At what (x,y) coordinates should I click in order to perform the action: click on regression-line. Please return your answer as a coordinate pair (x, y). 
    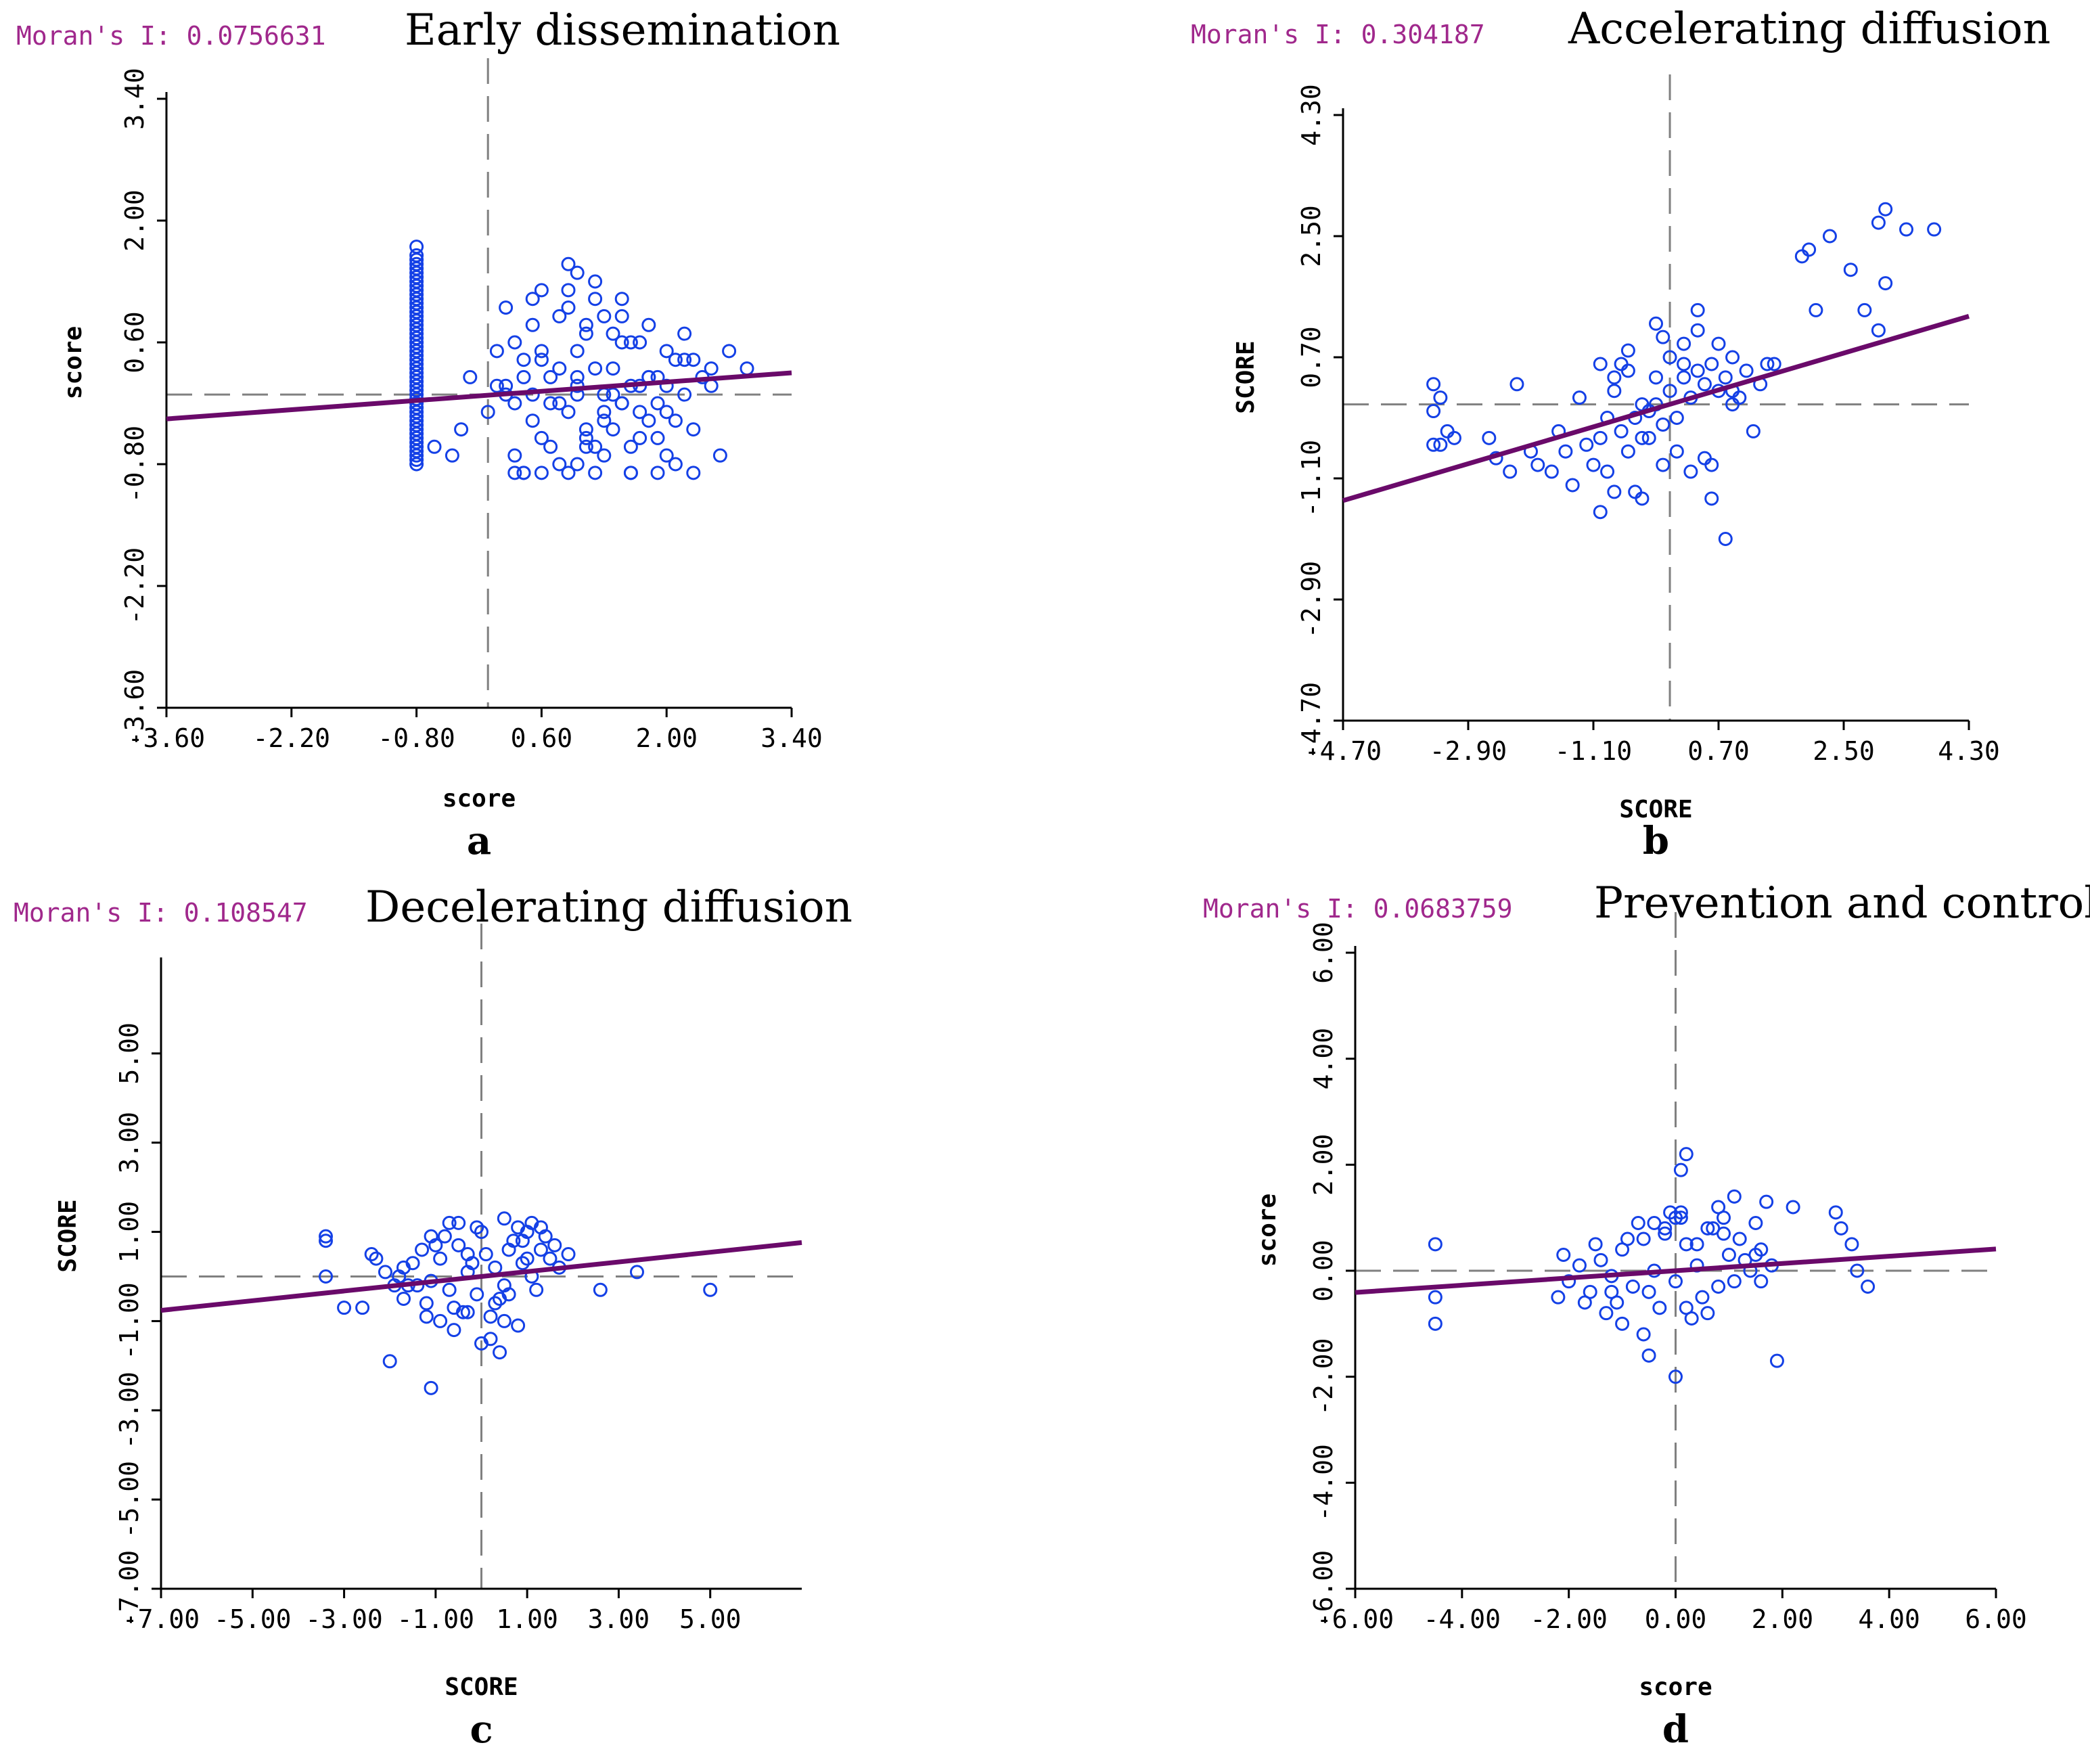
    Looking at the image, I should click on (479, 396).